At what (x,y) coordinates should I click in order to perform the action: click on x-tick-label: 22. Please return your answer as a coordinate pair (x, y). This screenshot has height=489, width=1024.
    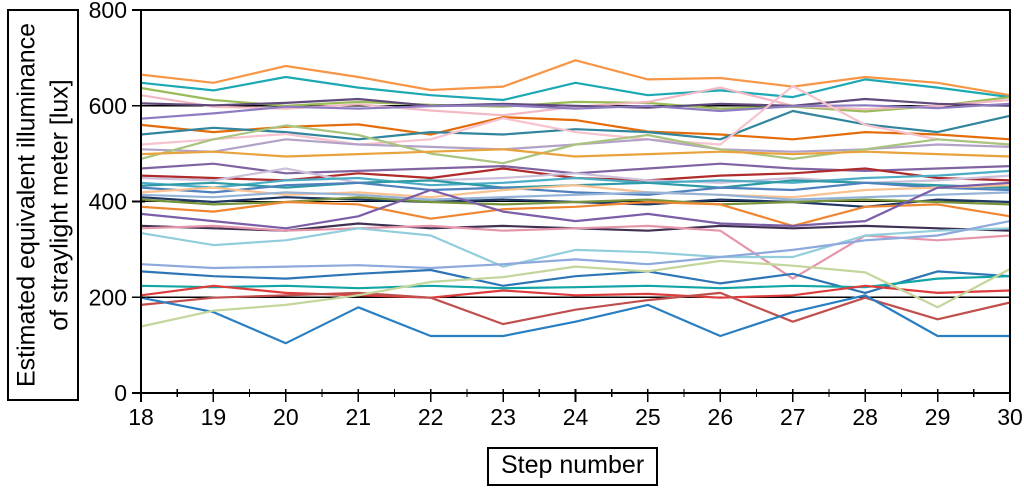
    Looking at the image, I should click on (431, 417).